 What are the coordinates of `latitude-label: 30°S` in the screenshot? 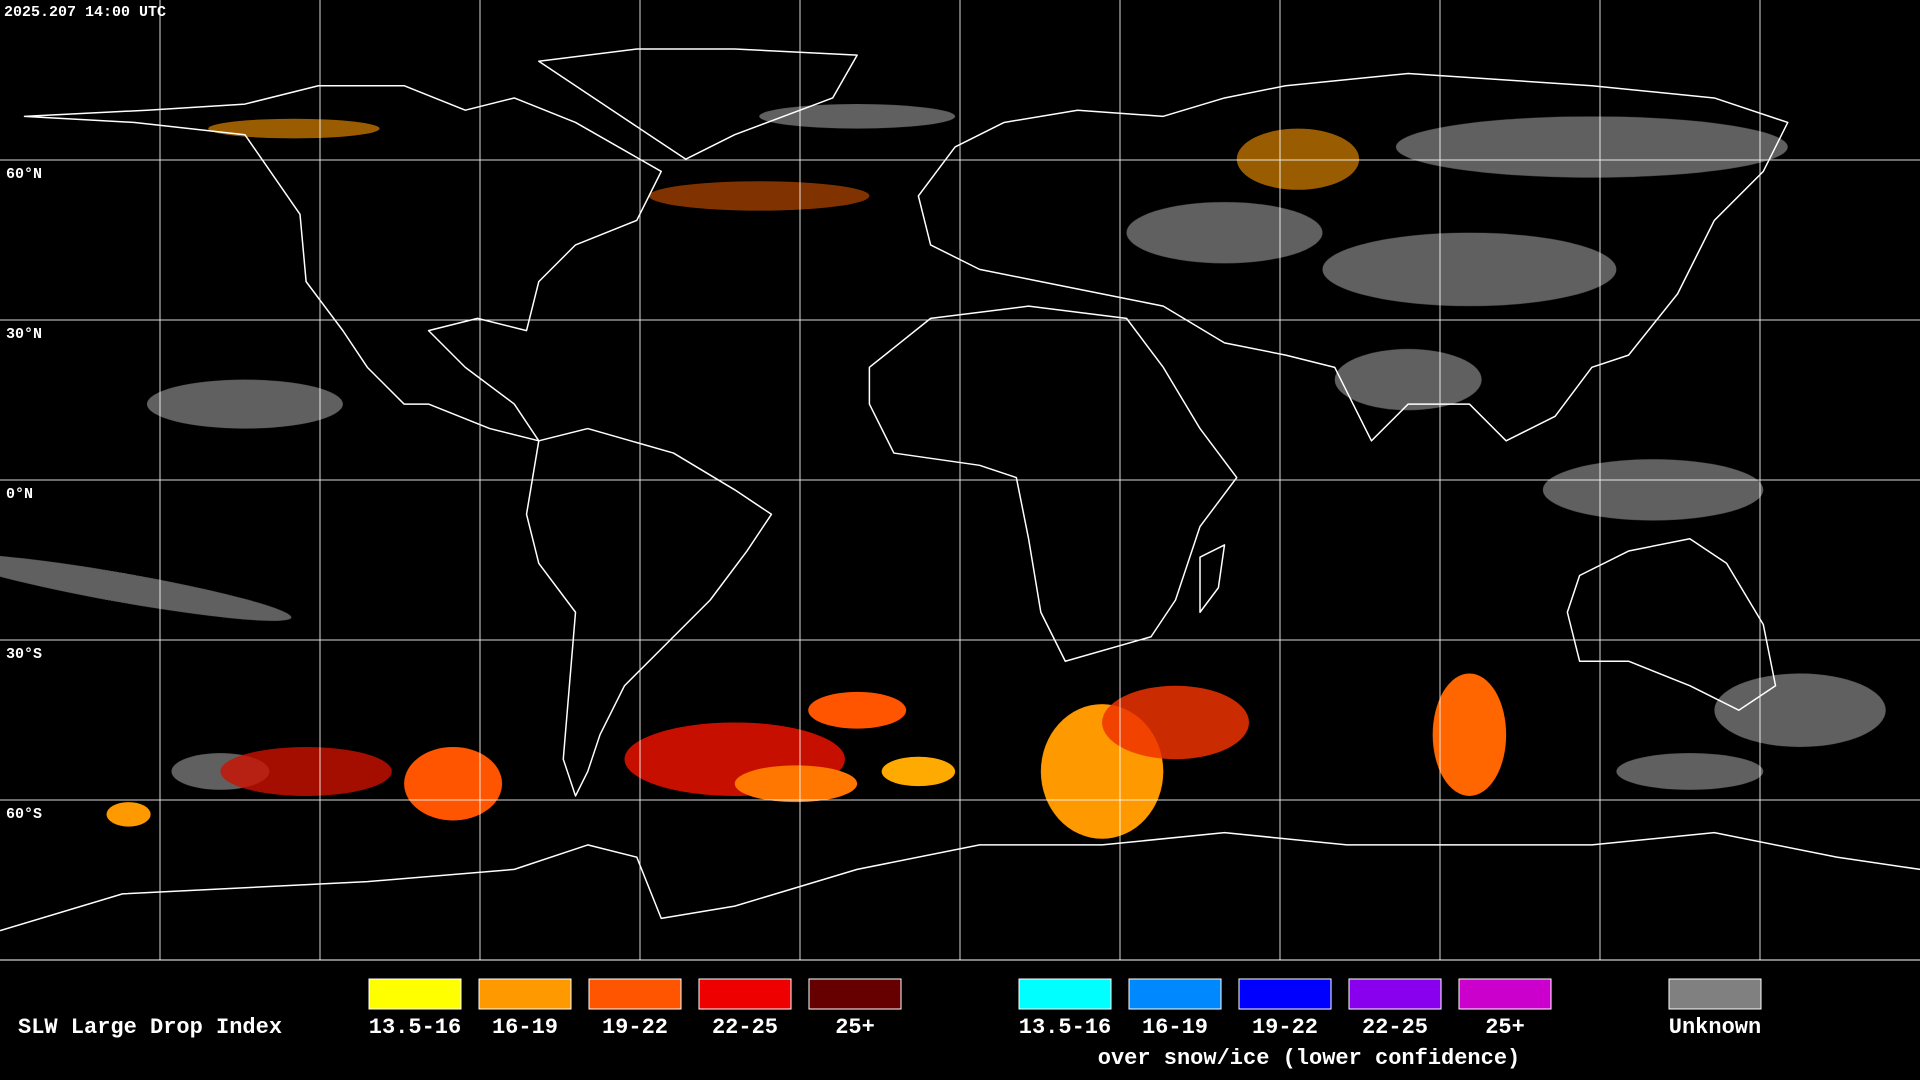 It's located at (24, 654).